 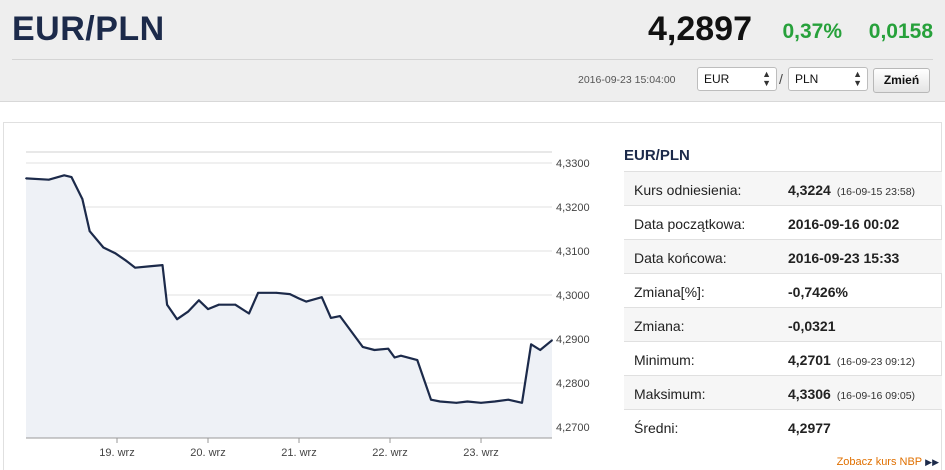 What do you see at coordinates (573, 340) in the screenshot?
I see `y-tick-label: 4,2900` at bounding box center [573, 340].